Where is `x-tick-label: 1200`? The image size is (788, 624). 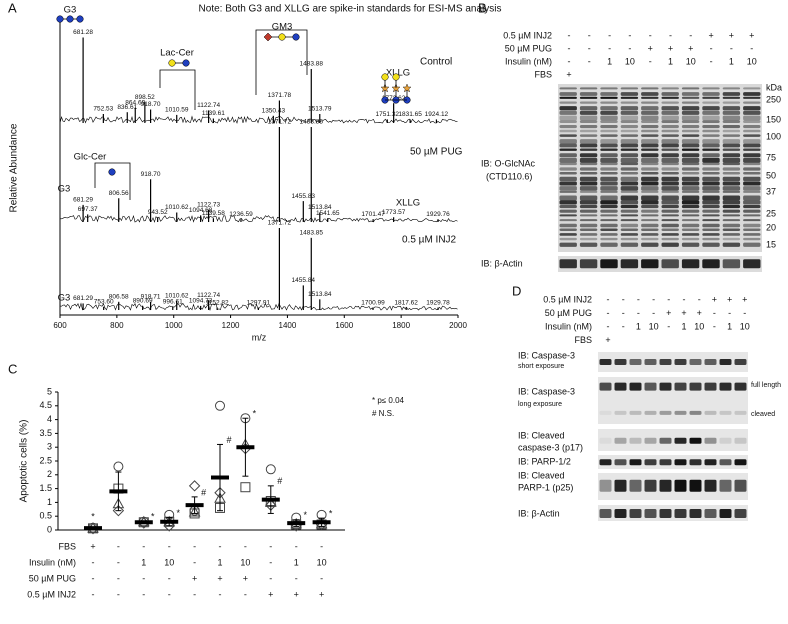
x-tick-label: 1200 is located at coordinates (231, 325).